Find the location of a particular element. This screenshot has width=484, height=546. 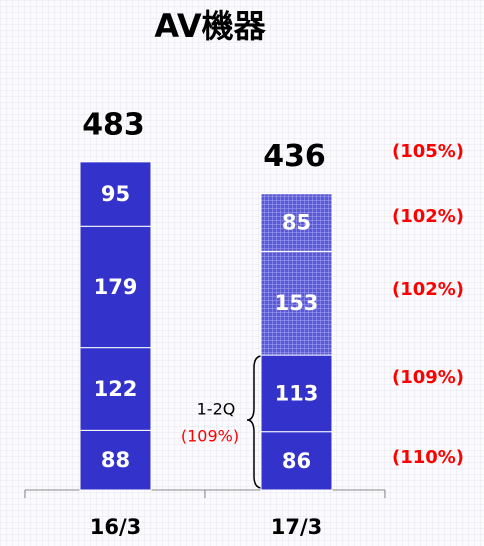

x-tick-label: 17/3 is located at coordinates (297, 527).